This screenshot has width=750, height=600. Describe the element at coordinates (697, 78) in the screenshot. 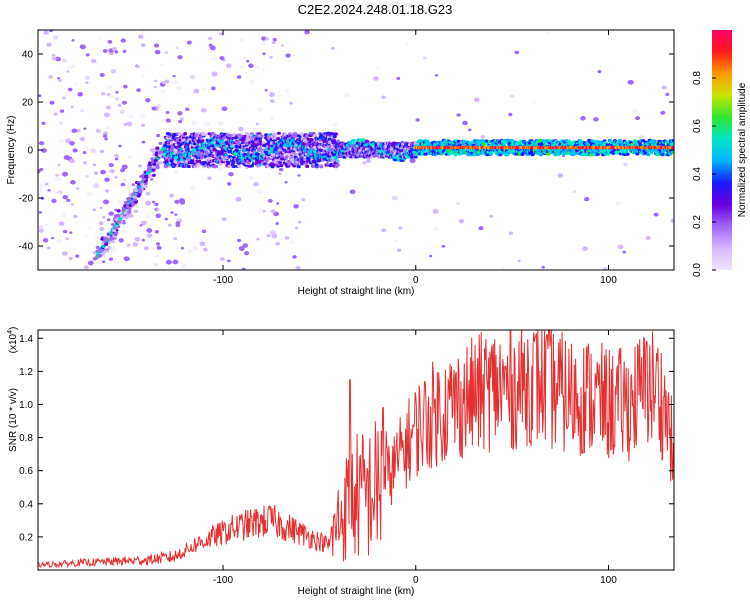

I see `colorbar-tick-label: 0.8` at that location.